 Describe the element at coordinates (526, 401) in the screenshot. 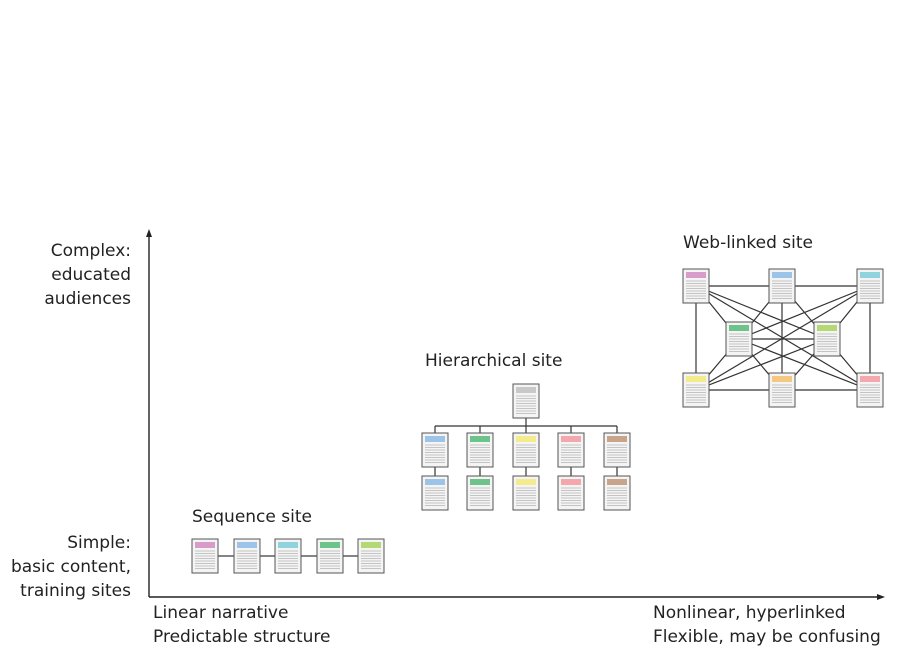

I see `hierarchy-root-page` at that location.